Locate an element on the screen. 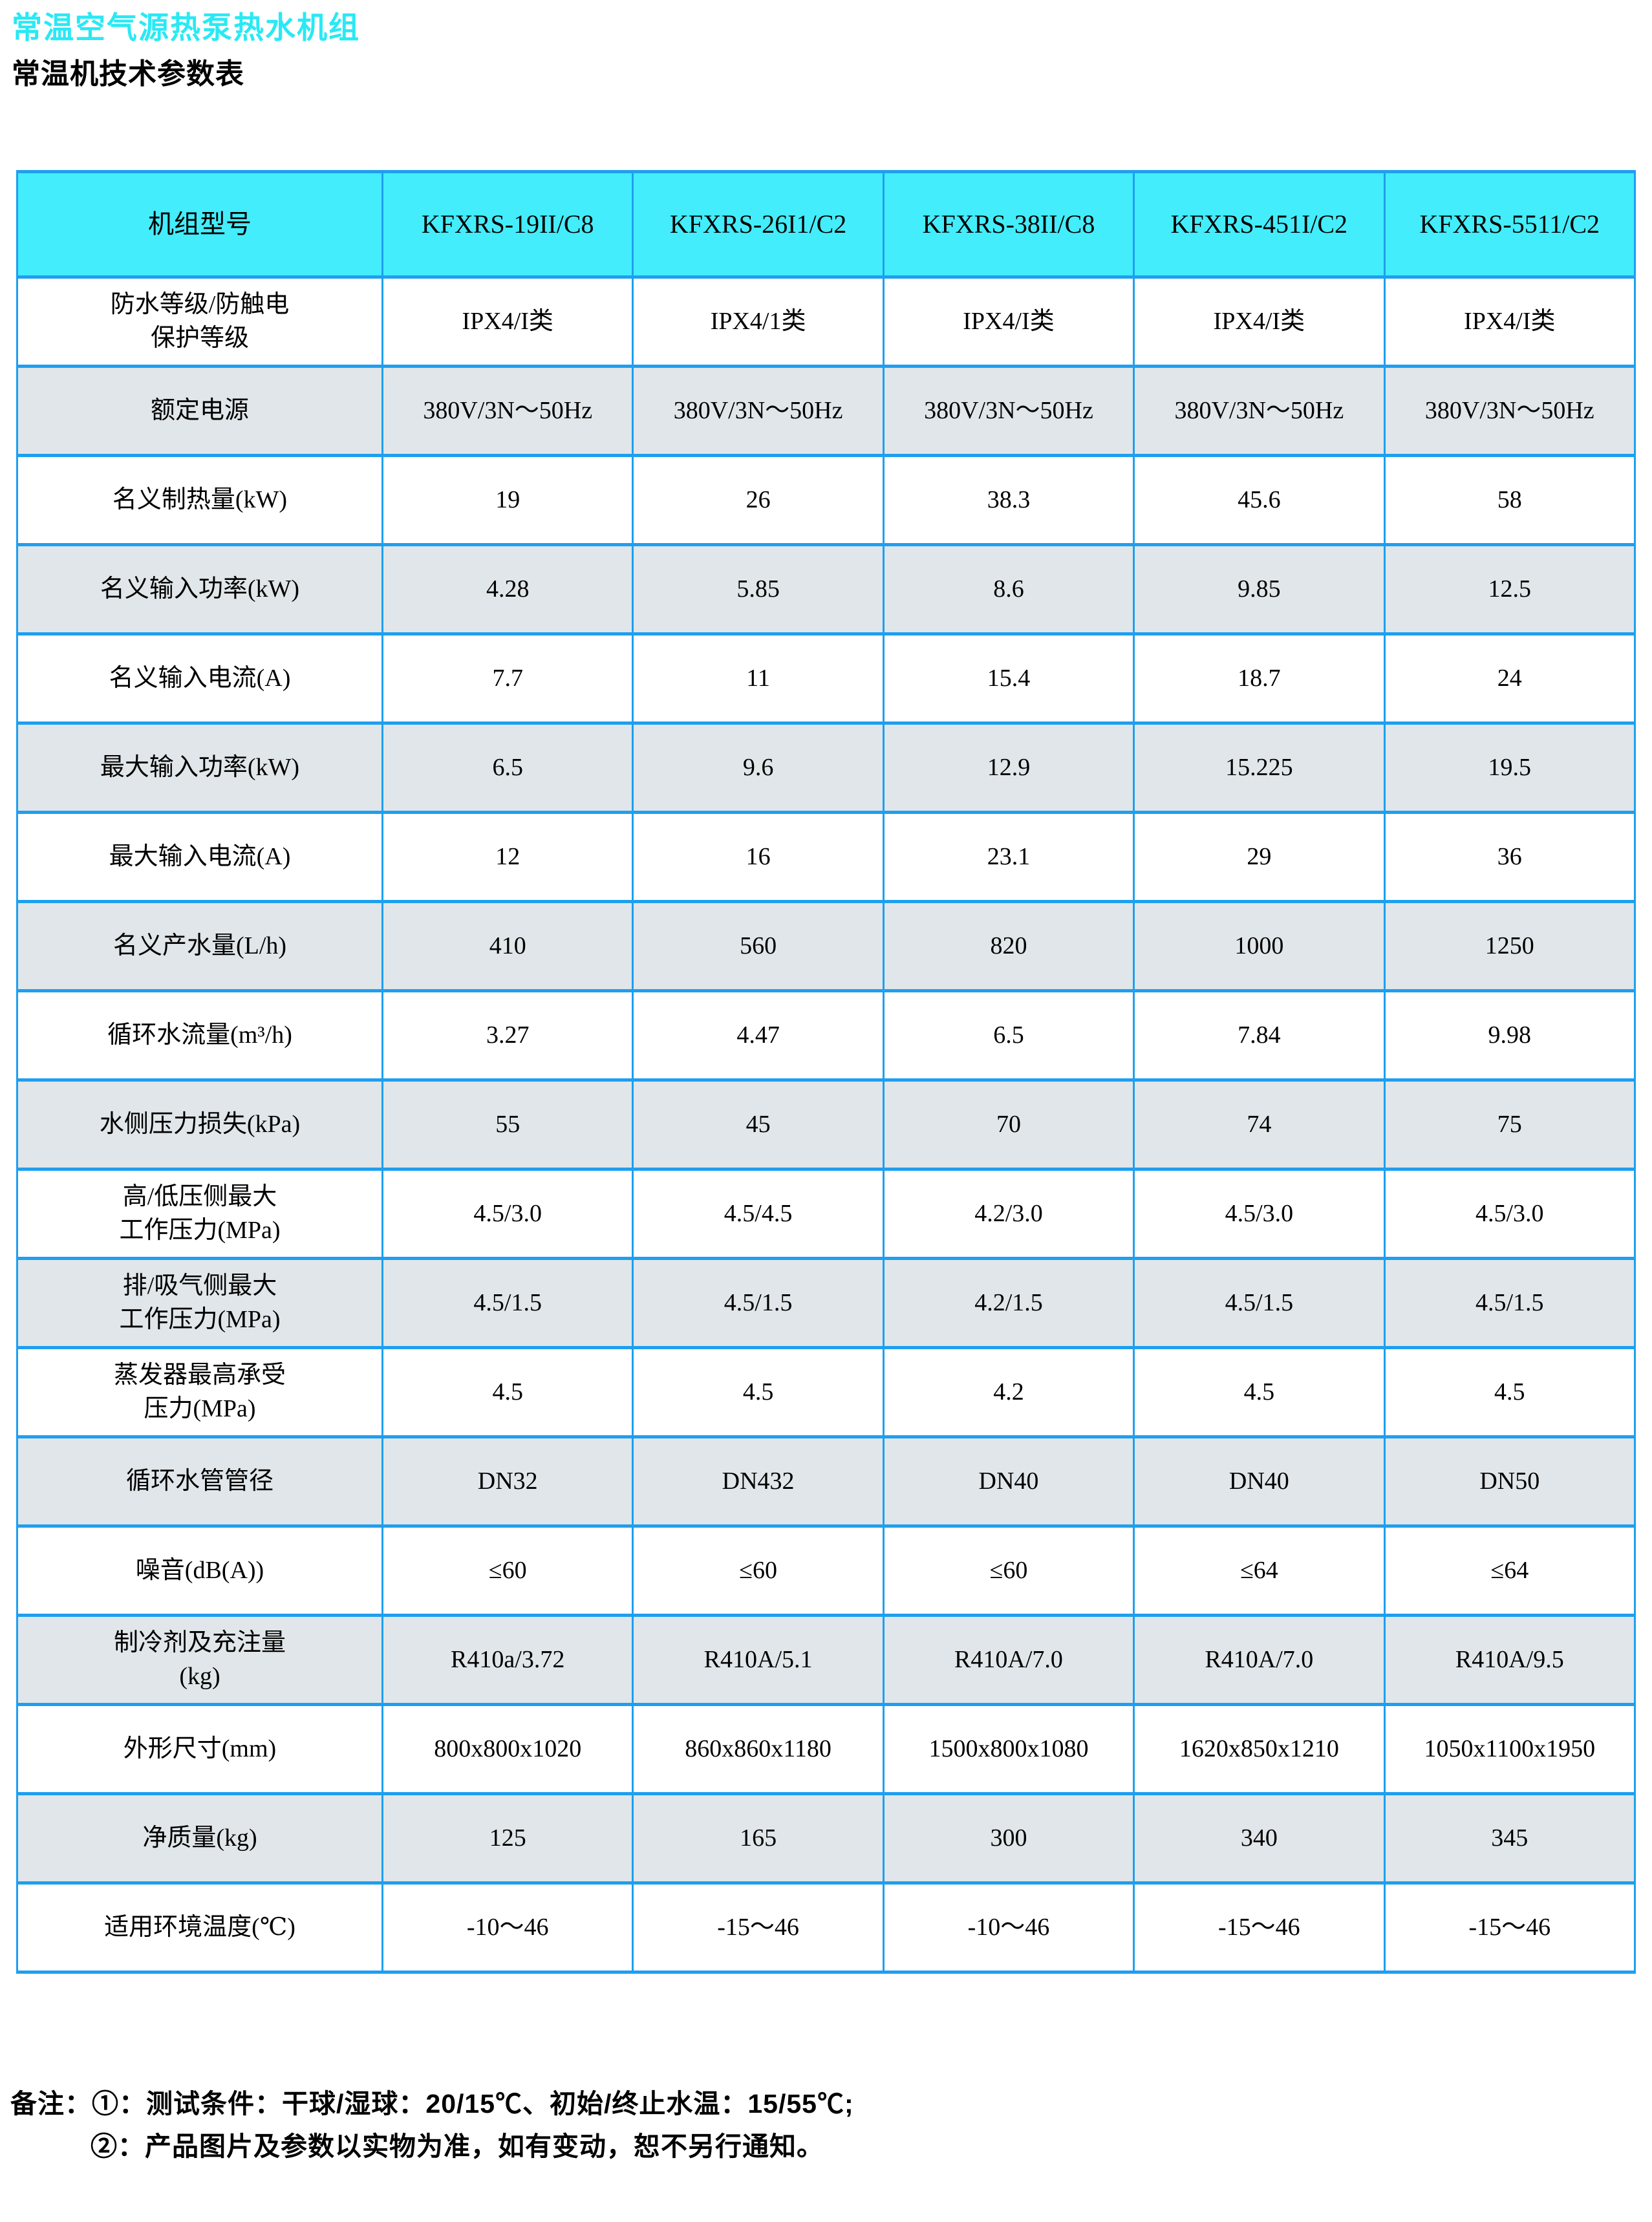 The height and width of the screenshot is (2222, 1652). note-line-1: 备注：①：测试条件：干球/湿球：20/15℃、初始/终止水温：15/55℃; is located at coordinates (432, 2104).